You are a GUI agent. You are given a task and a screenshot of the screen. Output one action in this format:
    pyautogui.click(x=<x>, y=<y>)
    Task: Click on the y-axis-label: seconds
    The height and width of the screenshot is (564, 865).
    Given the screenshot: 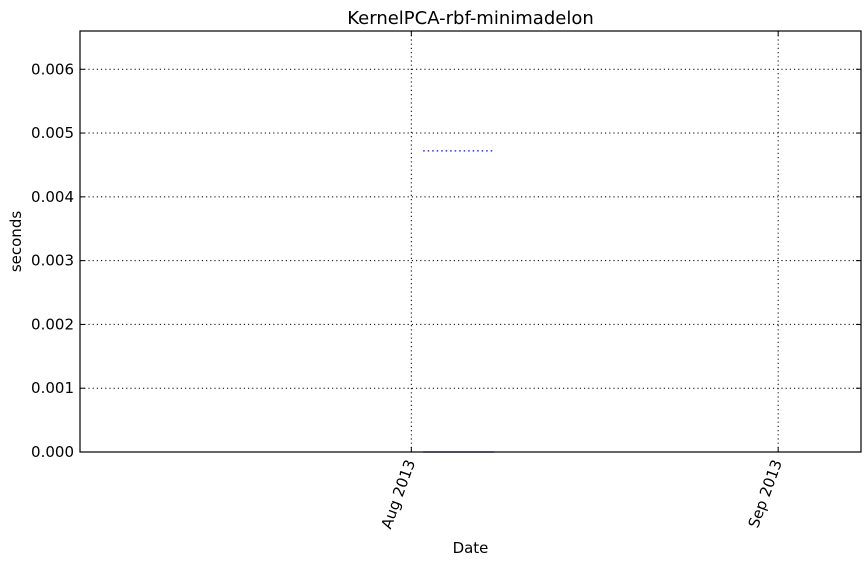 What is the action you would take?
    pyautogui.click(x=16, y=241)
    